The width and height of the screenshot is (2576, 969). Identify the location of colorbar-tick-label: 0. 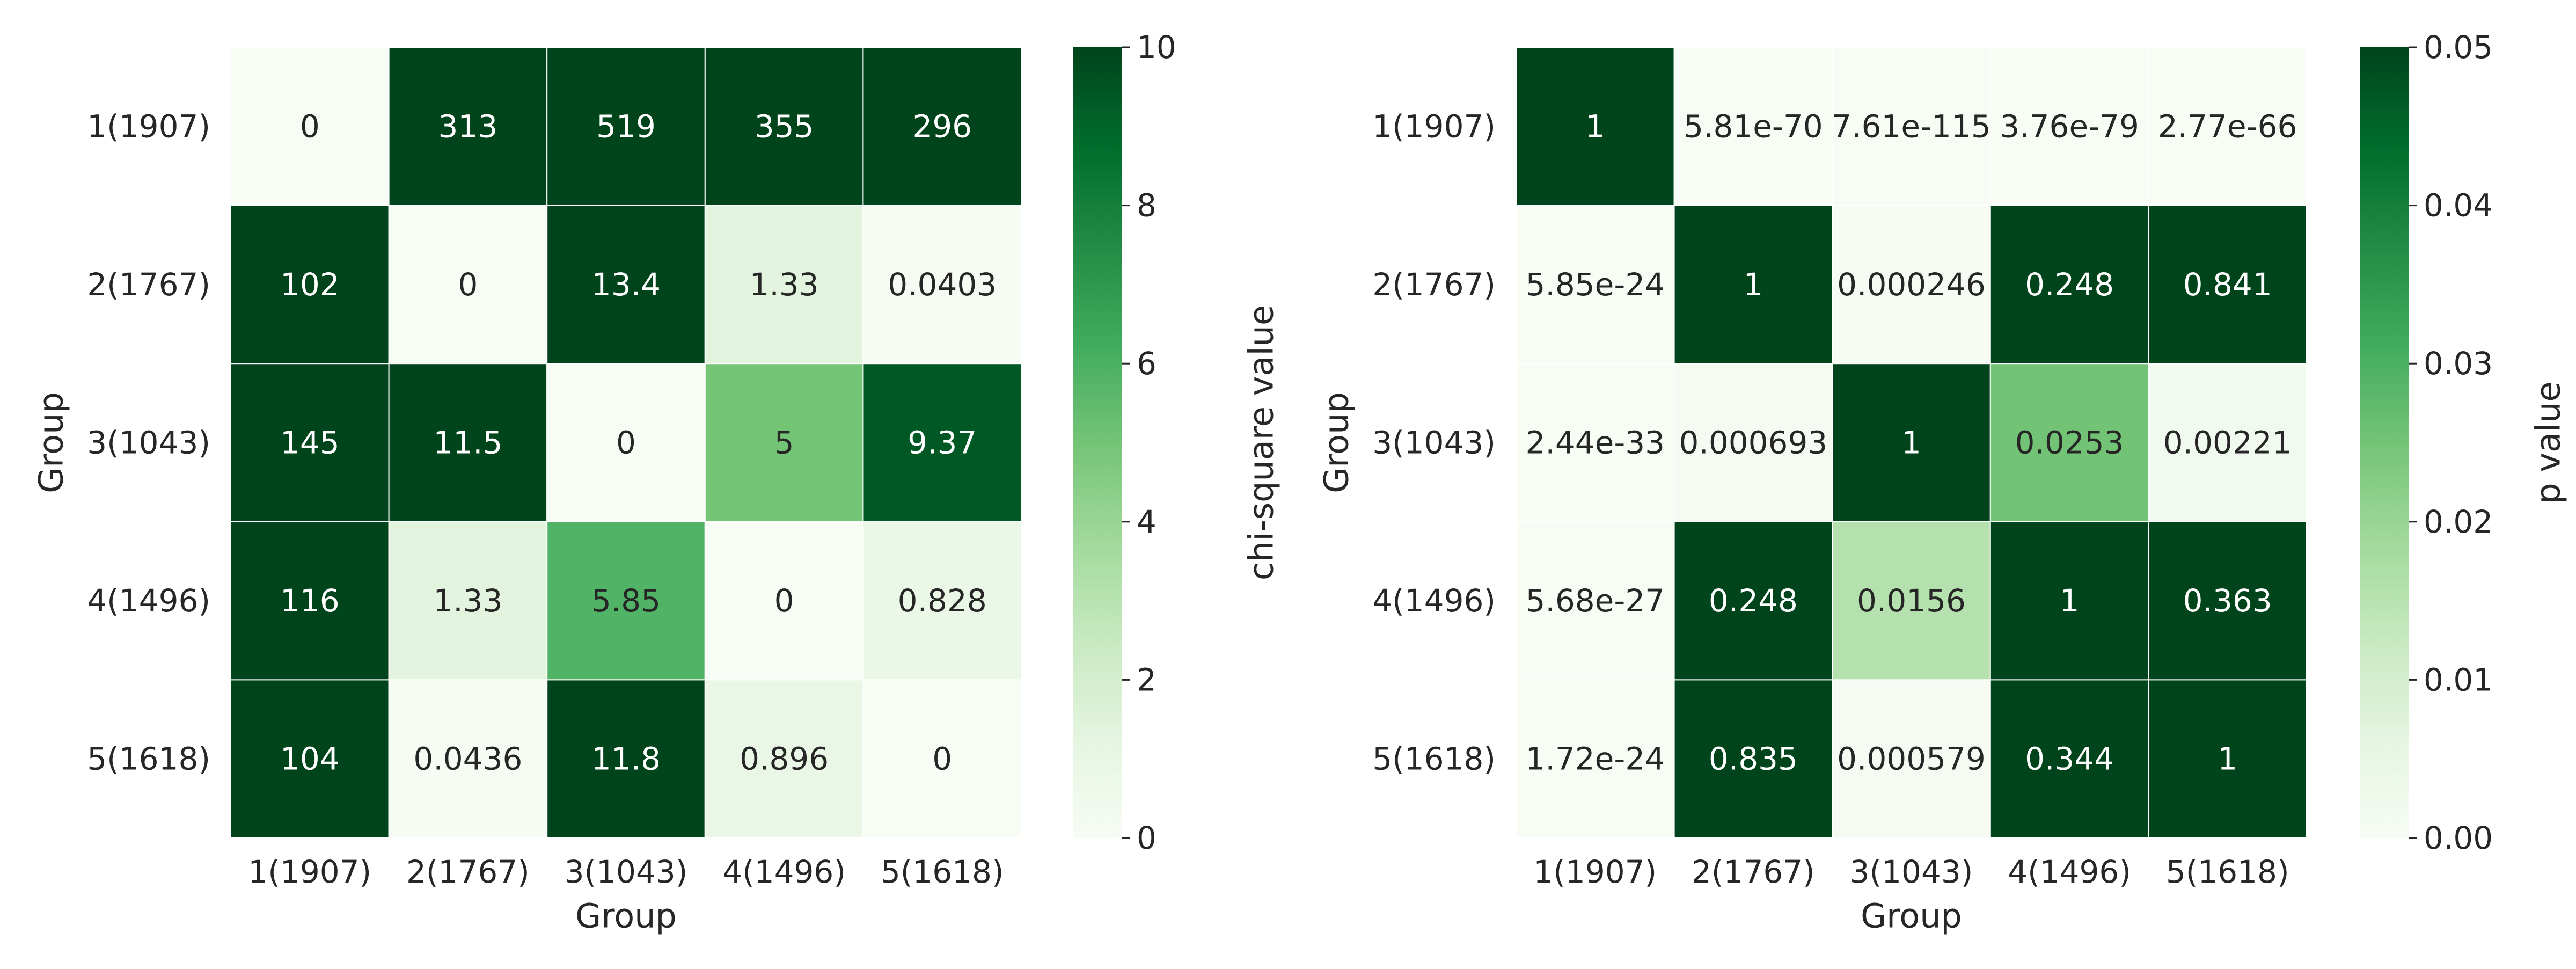
(1147, 838).